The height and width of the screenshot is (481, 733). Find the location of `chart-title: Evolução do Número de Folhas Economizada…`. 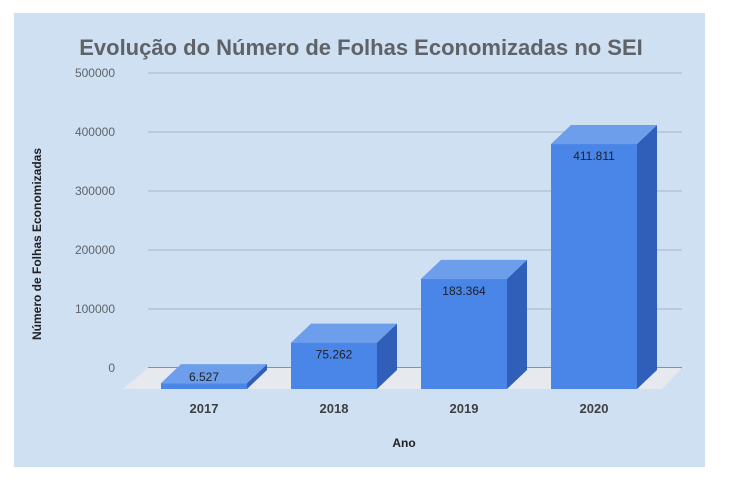

chart-title: Evolução do Número de Folhas Economizada… is located at coordinates (361, 47).